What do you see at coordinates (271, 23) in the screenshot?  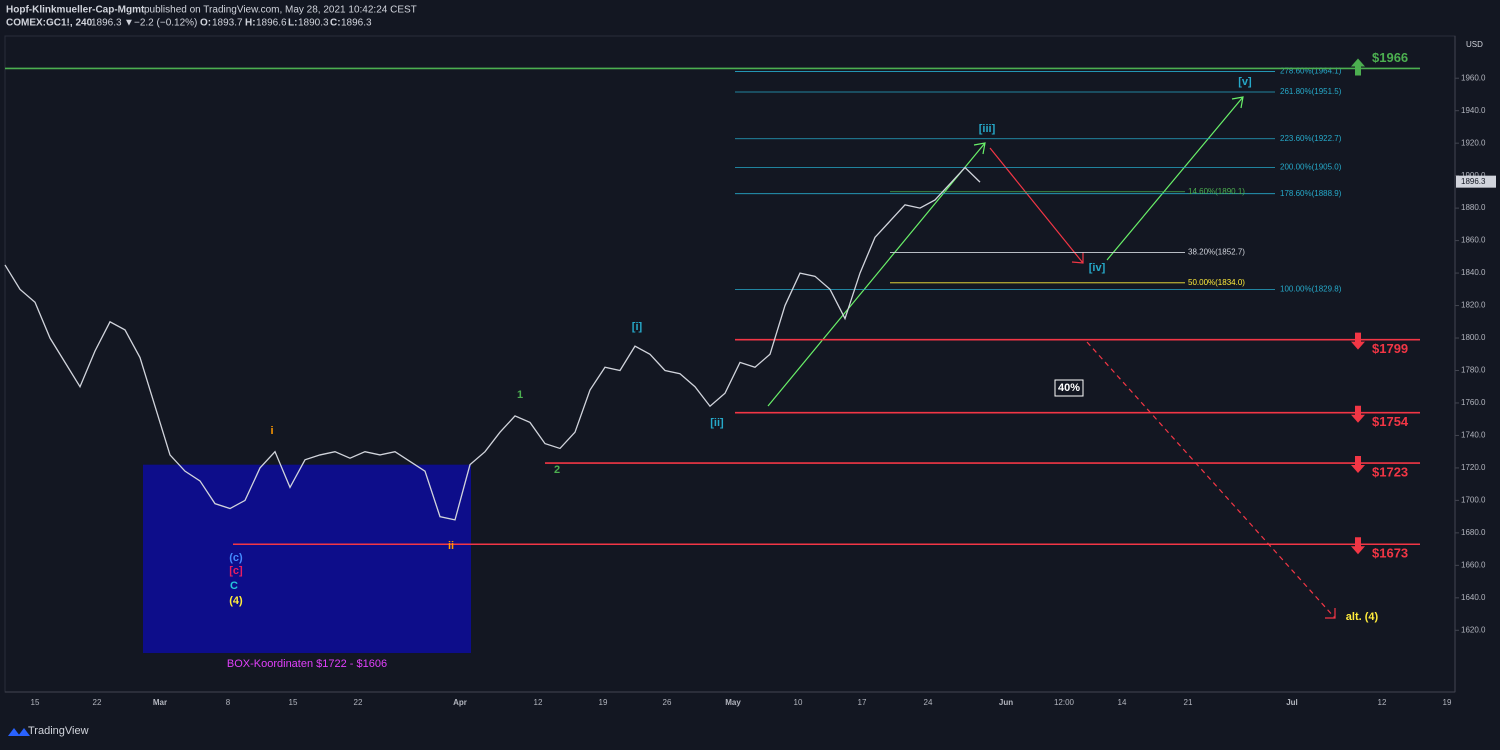 I see `high: 1896.6` at bounding box center [271, 23].